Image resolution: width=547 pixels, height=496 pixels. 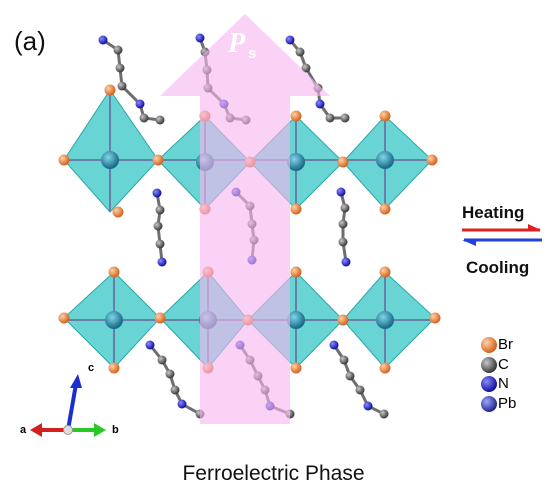 What do you see at coordinates (23, 430) in the screenshot?
I see `axis-a-label: a` at bounding box center [23, 430].